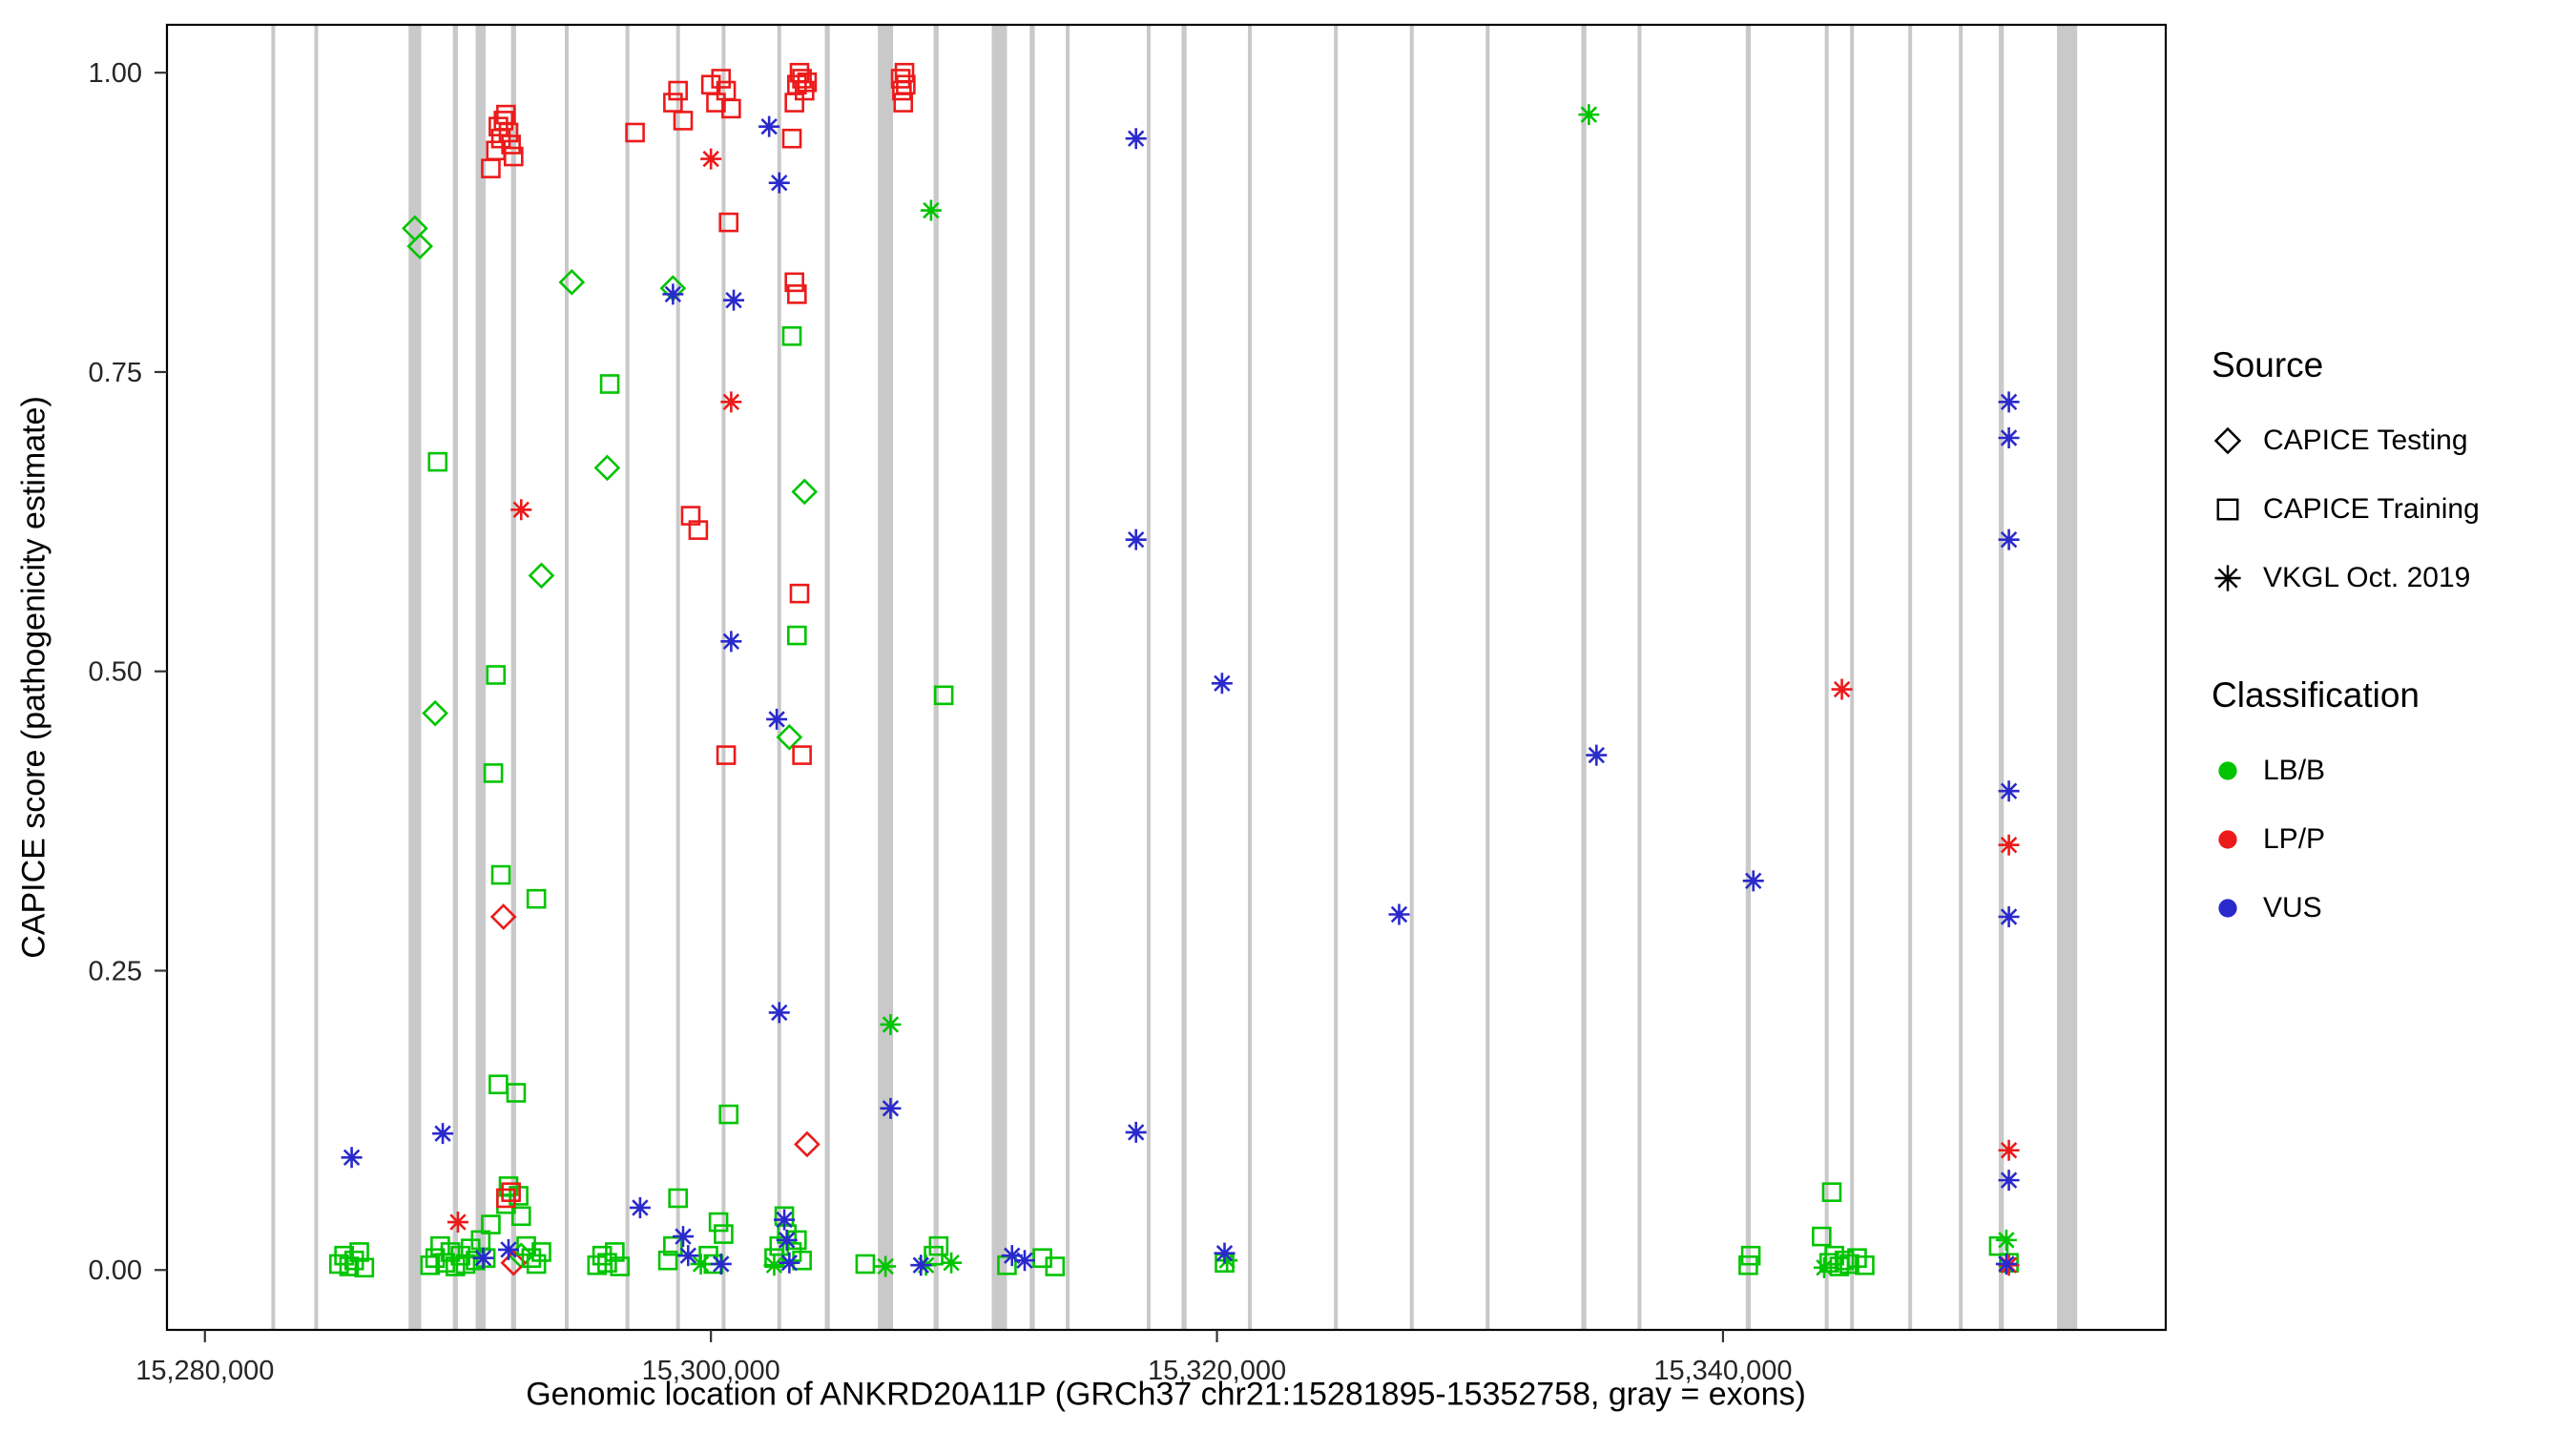 The width and height of the screenshot is (2576, 1431). What do you see at coordinates (2227, 908) in the screenshot?
I see `vus-dot-icon` at bounding box center [2227, 908].